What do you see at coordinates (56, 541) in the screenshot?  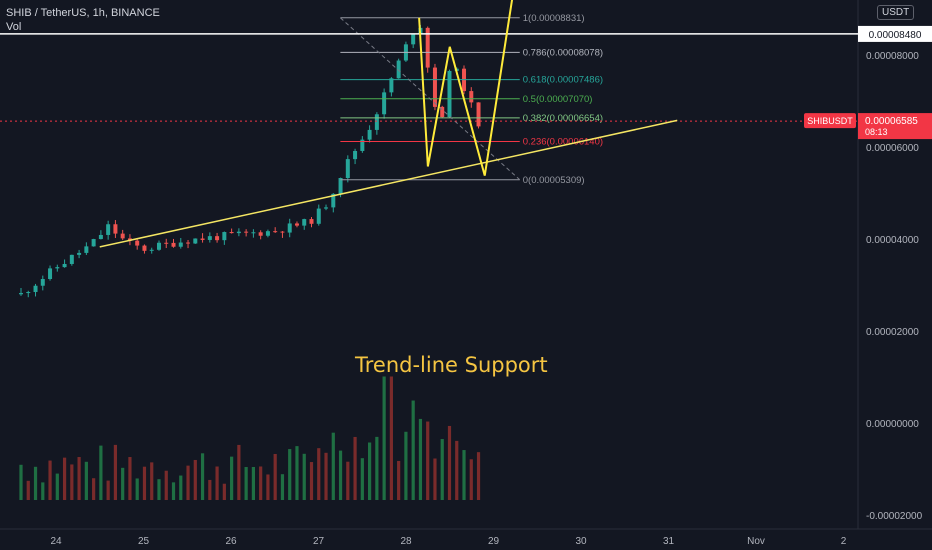 I see `x-tick-label: 24` at bounding box center [56, 541].